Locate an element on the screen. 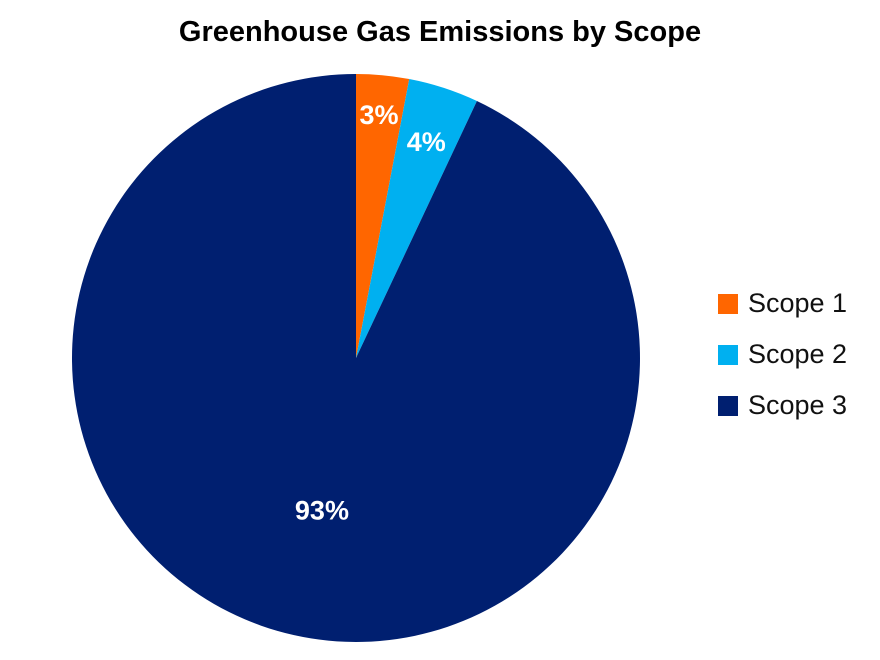 This screenshot has height=660, width=880. legend: Scope 1 Scope 2 Scope 3 is located at coordinates (782, 354).